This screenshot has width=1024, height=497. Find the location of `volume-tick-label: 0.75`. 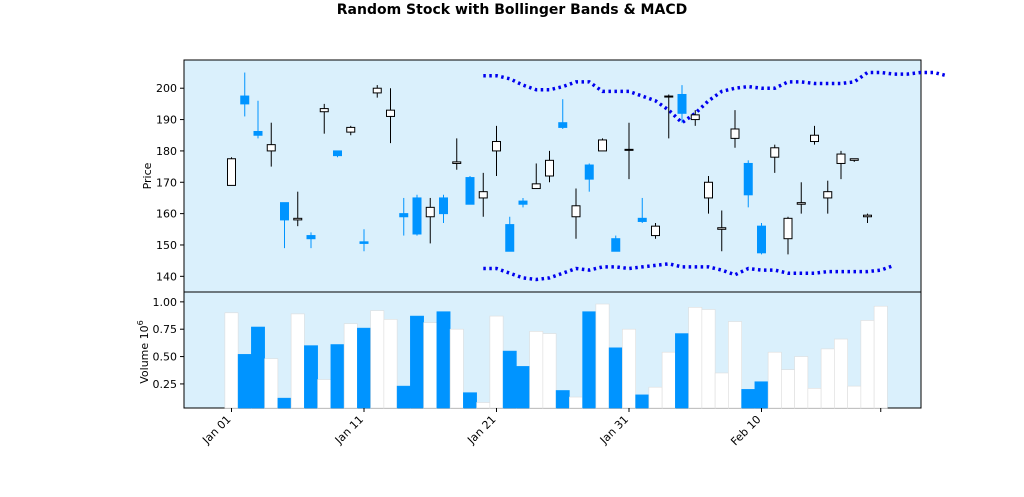

volume-tick-label: 0.75 is located at coordinates (165, 329).